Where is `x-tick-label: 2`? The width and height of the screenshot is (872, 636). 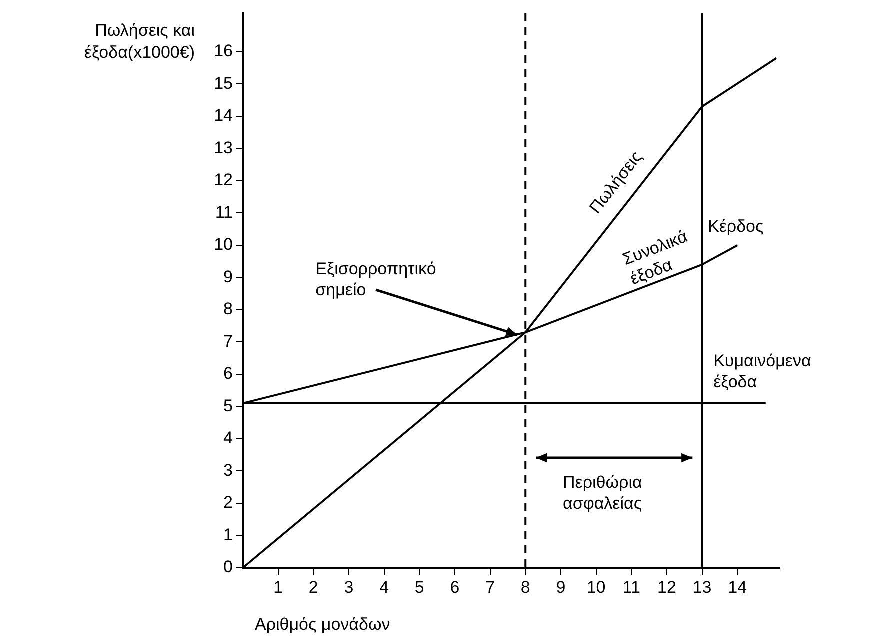
x-tick-label: 2 is located at coordinates (313, 587).